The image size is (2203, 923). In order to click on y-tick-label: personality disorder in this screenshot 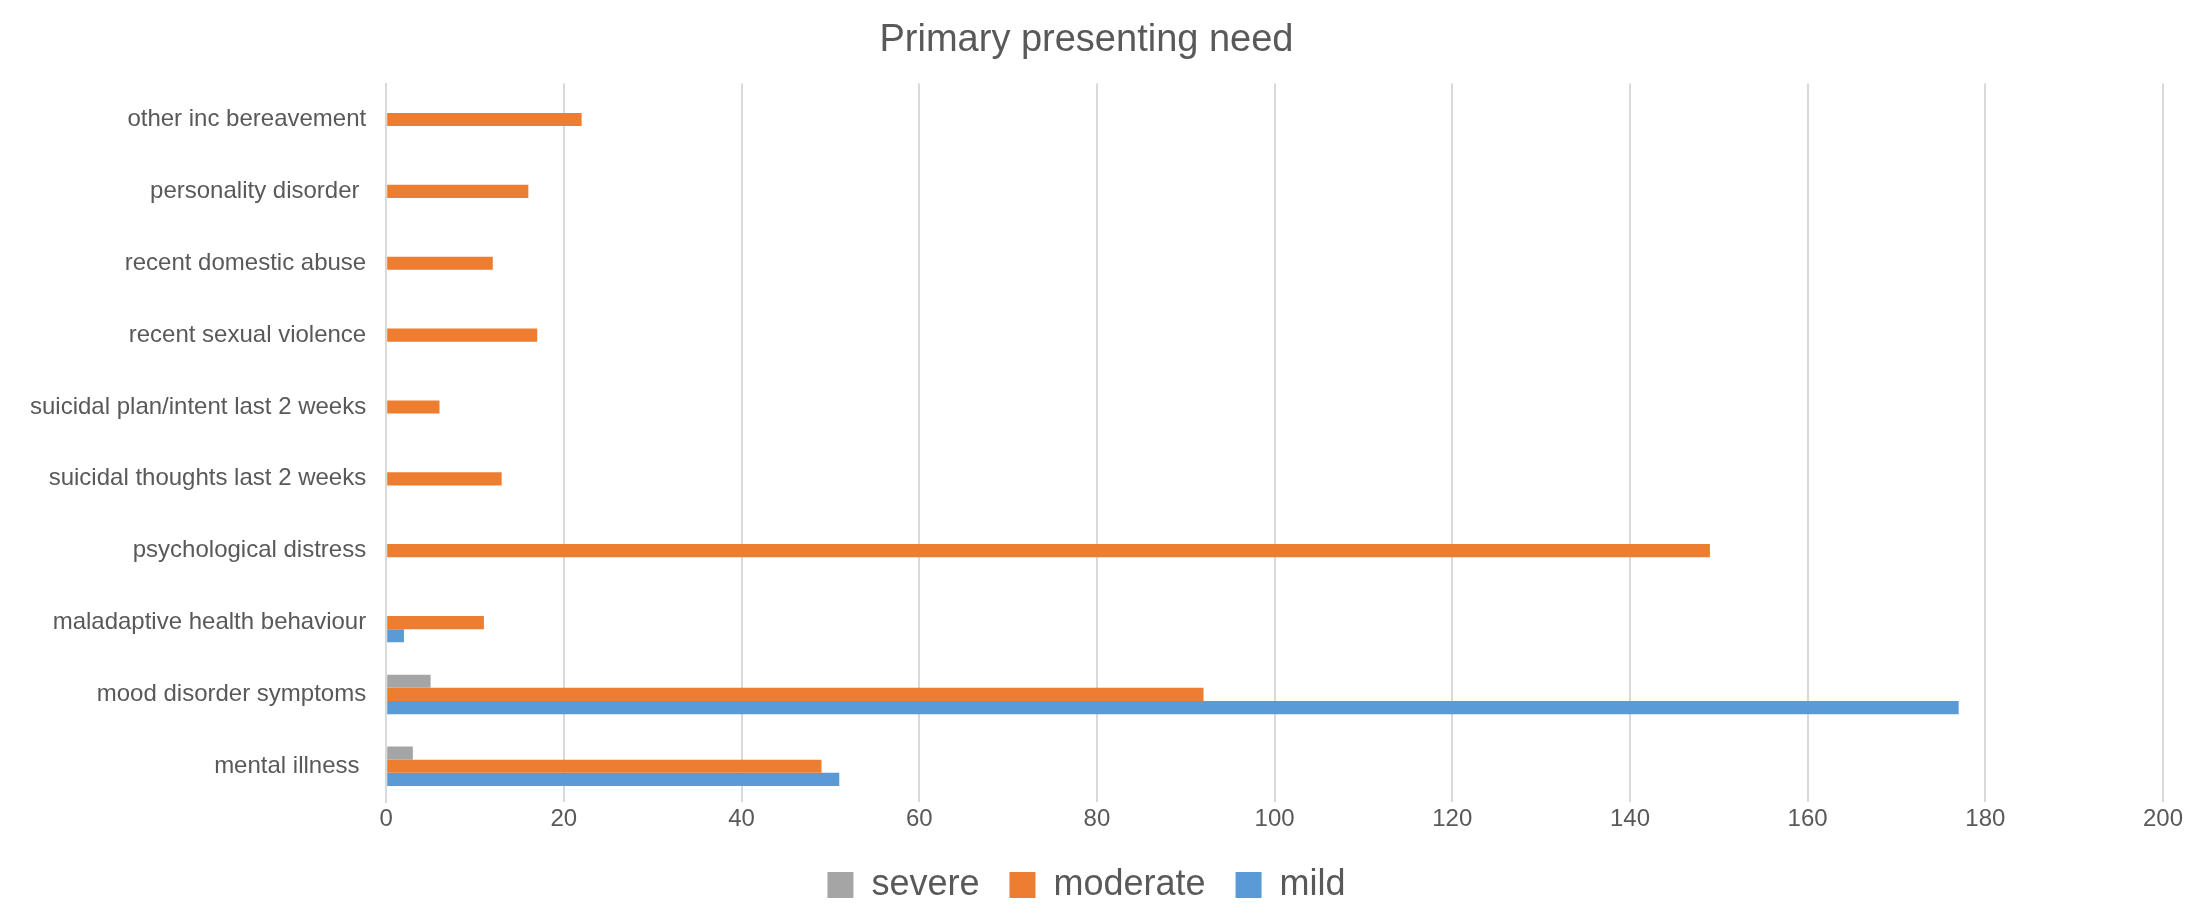, I will do `click(258, 190)`.